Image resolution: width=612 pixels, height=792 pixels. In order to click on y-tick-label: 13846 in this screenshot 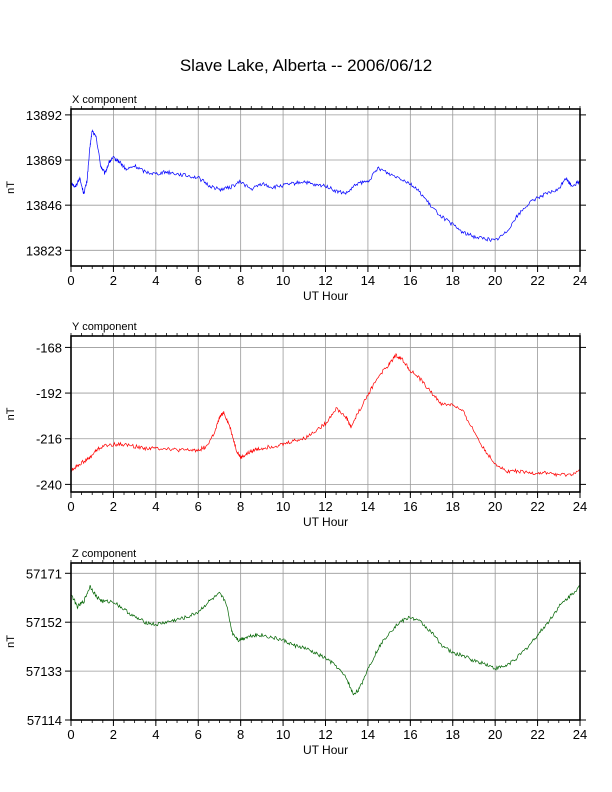, I will do `click(44, 205)`.